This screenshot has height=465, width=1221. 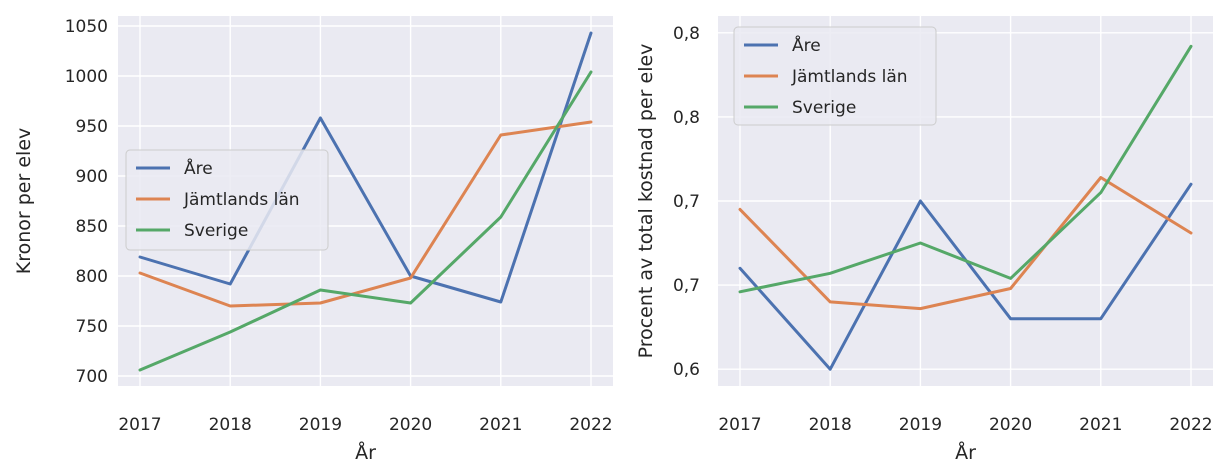 What do you see at coordinates (86, 27) in the screenshot?
I see `y-tick-label: 1050` at bounding box center [86, 27].